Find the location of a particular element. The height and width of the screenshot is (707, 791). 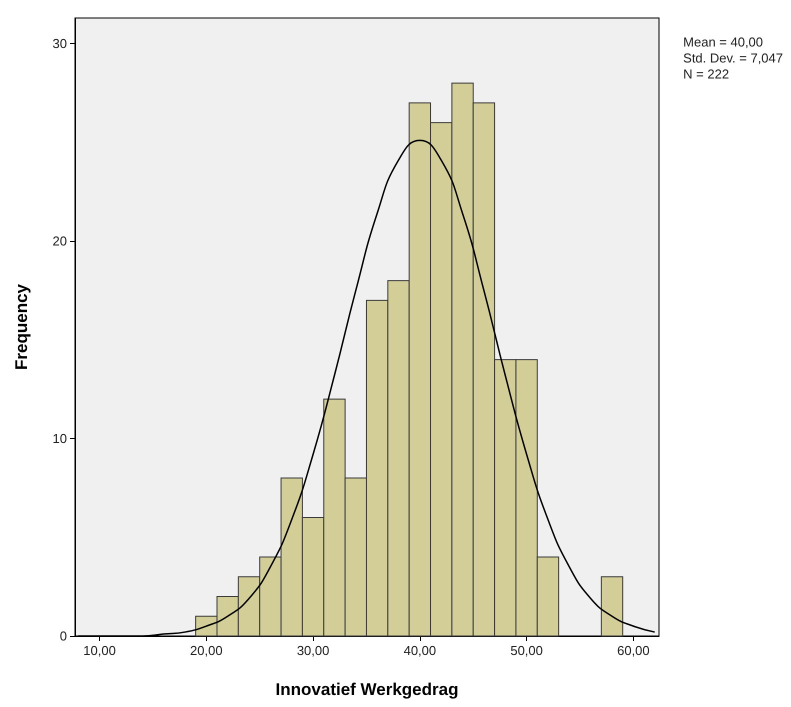

y-tick-label: 30 is located at coordinates (59, 44).